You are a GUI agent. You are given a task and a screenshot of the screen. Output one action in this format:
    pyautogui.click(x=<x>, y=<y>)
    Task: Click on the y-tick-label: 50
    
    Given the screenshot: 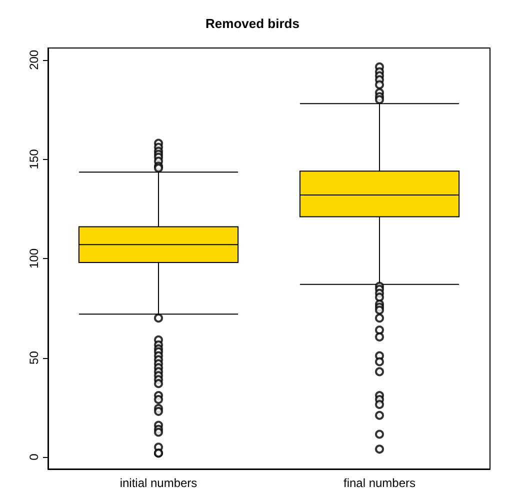 What is the action you would take?
    pyautogui.click(x=34, y=357)
    